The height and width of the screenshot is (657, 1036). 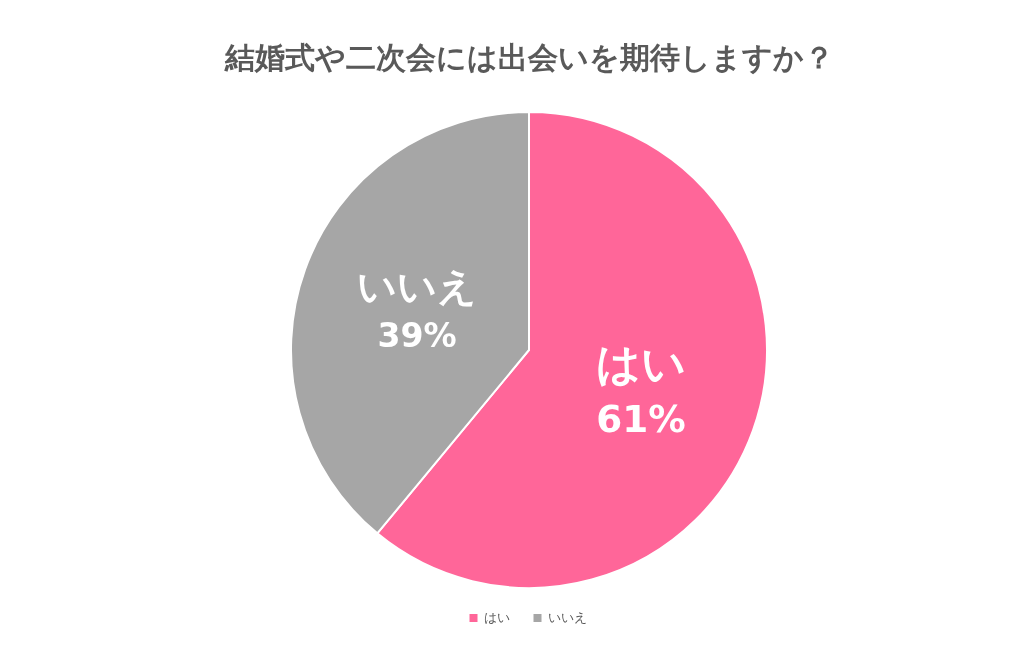 What do you see at coordinates (529, 57) in the screenshot?
I see `title: 結婚式や二次会には出会いを期待しますか？` at bounding box center [529, 57].